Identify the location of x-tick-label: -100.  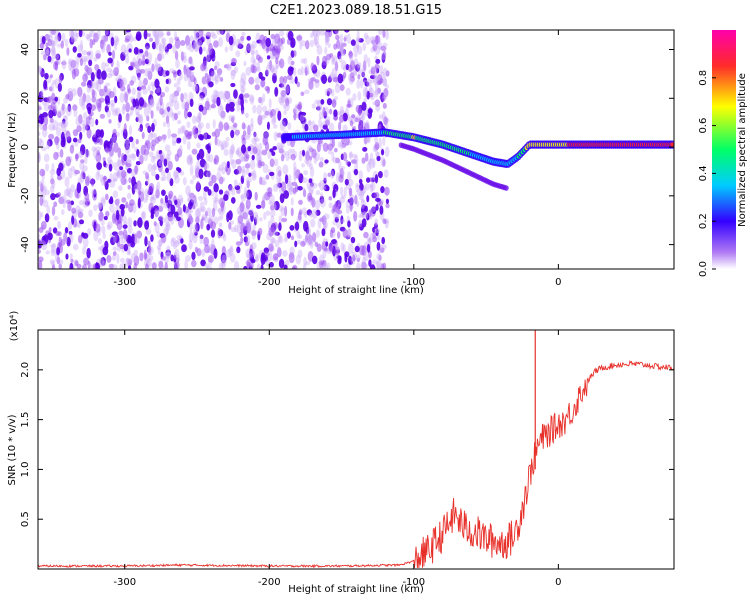
(413, 582).